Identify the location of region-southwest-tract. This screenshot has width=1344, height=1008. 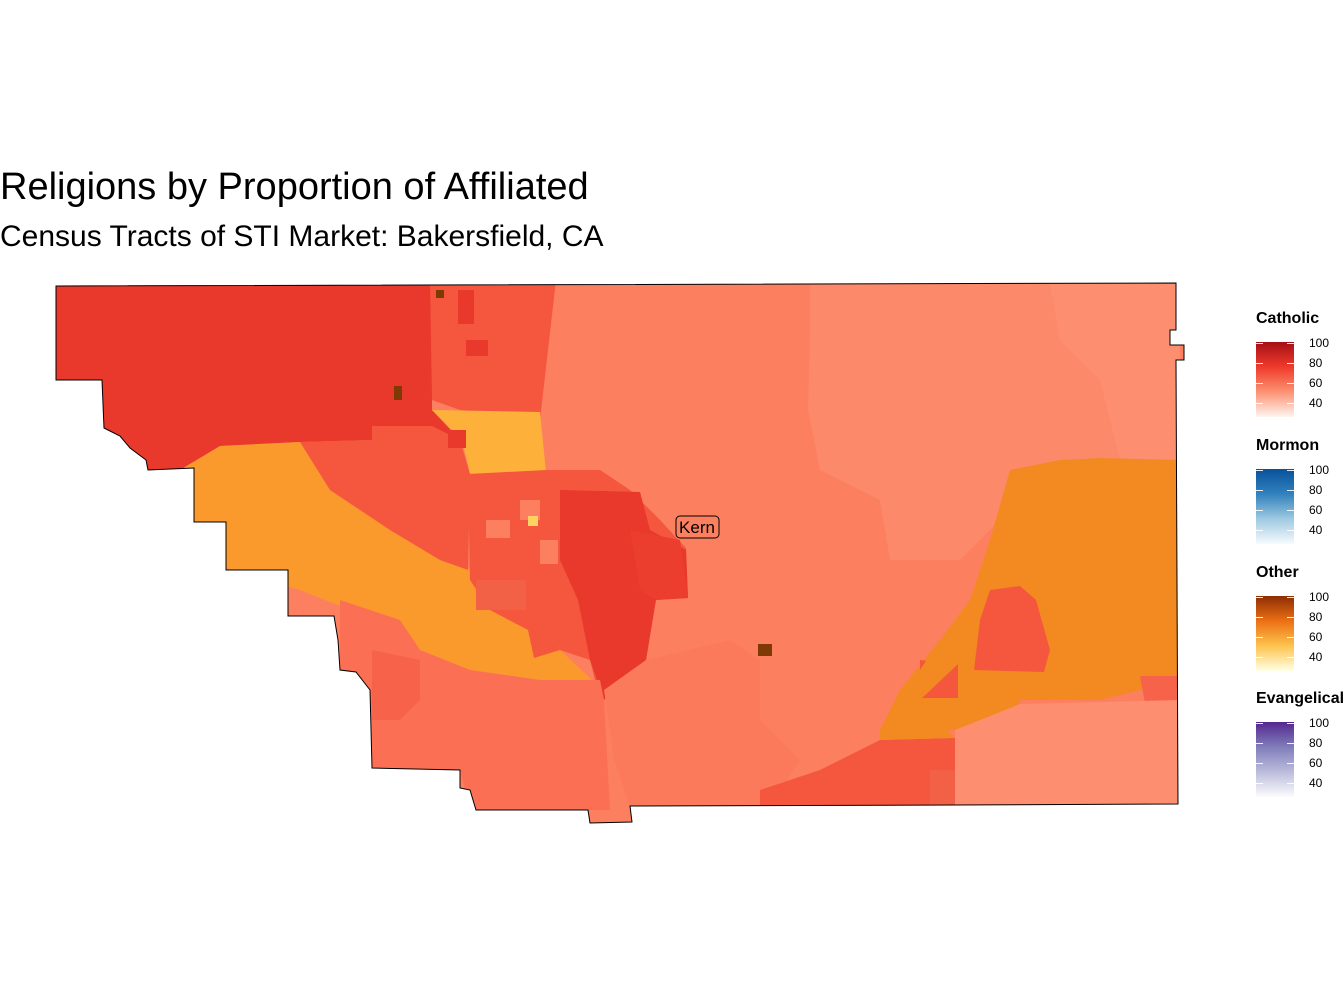
(475, 705).